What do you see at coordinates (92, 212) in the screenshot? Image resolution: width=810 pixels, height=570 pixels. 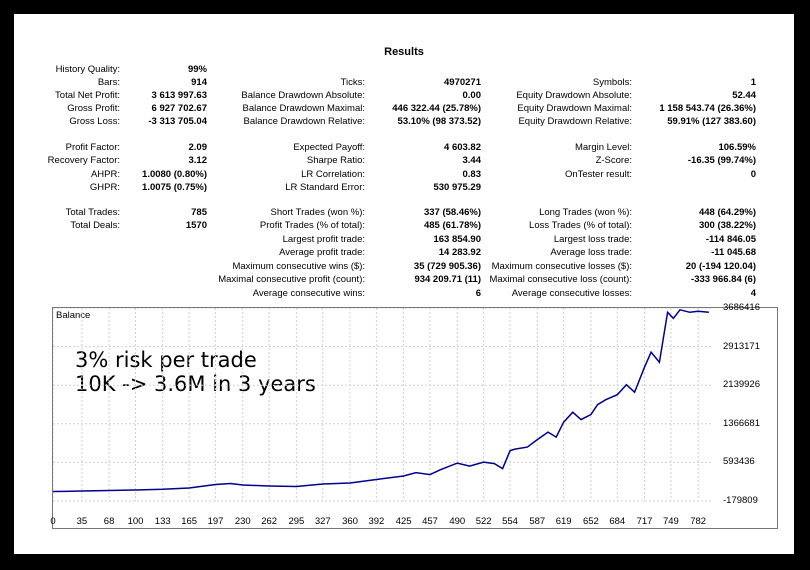 I see `stat-label: Total Trades:` at bounding box center [92, 212].